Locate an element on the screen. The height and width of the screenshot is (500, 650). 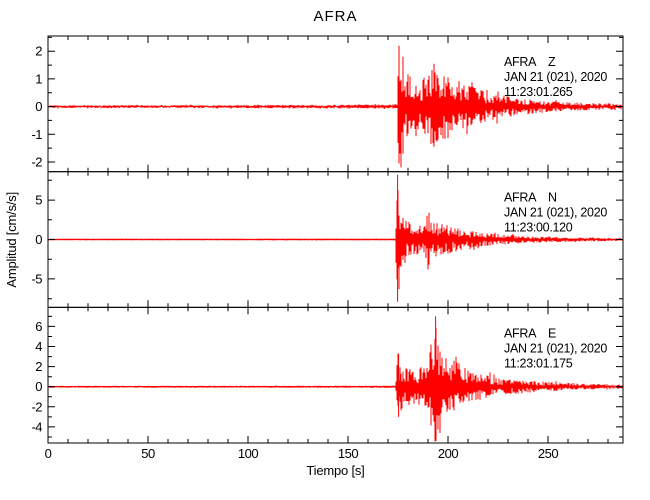
y-tick-label: 5 is located at coordinates (38, 200).